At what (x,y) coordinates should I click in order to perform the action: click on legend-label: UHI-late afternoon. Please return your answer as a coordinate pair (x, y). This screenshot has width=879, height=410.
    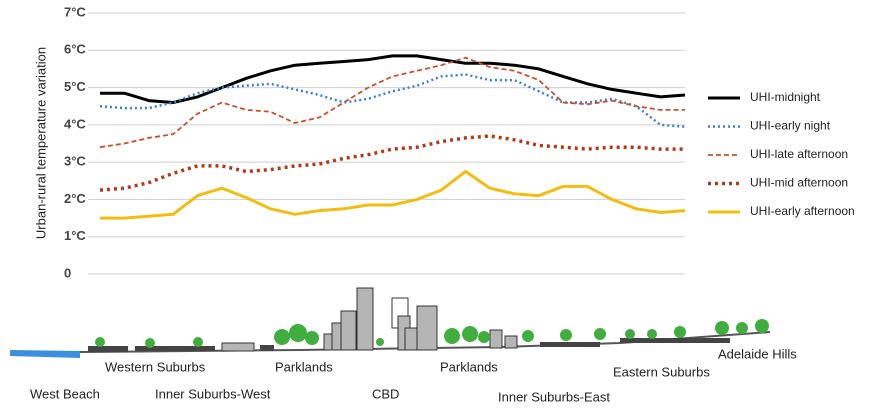
    Looking at the image, I should click on (799, 154).